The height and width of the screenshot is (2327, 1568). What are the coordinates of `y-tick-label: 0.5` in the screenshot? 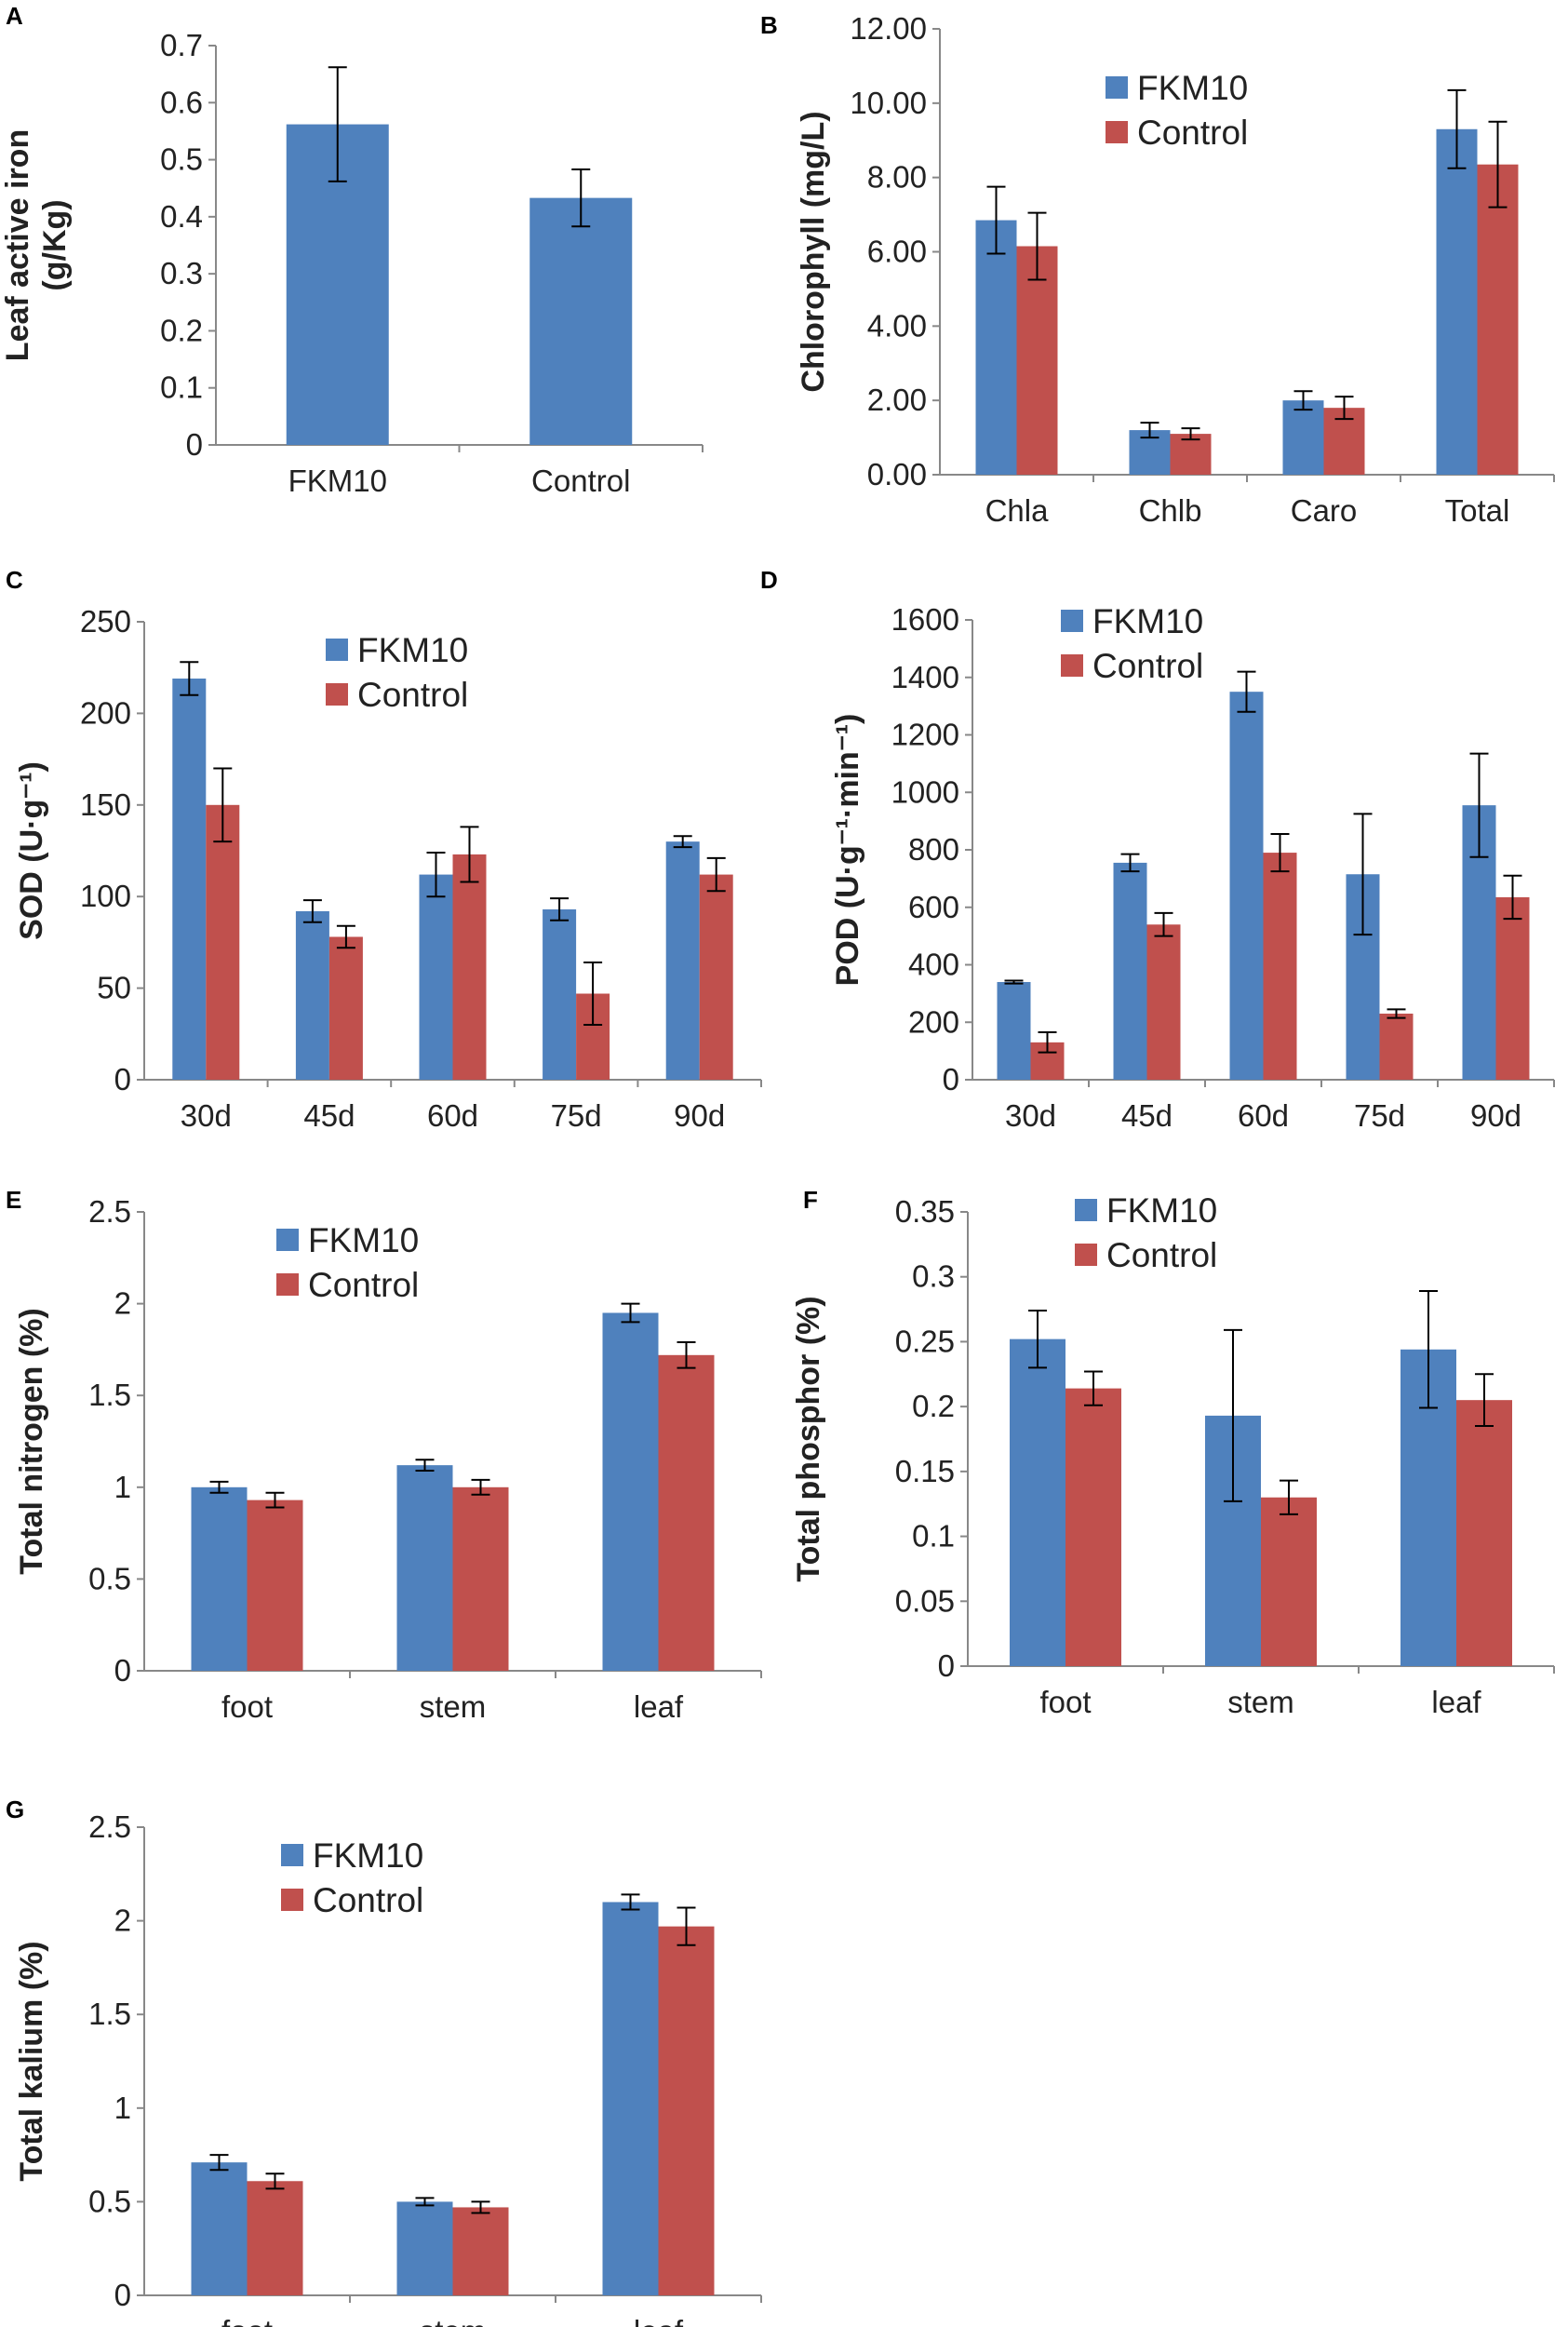 It's located at (109, 2201).